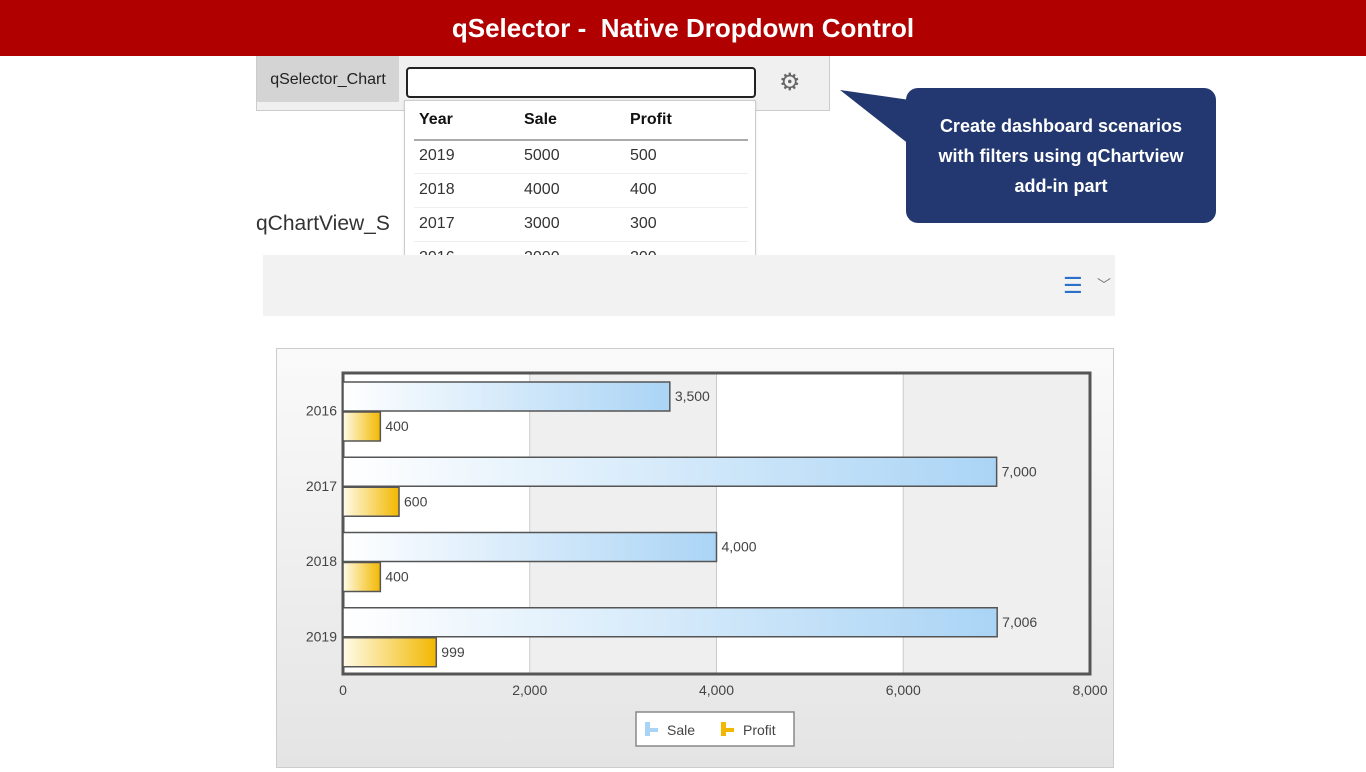 The width and height of the screenshot is (1366, 772). Describe the element at coordinates (643, 223) in the screenshot. I see `cell-profit: 300` at that location.